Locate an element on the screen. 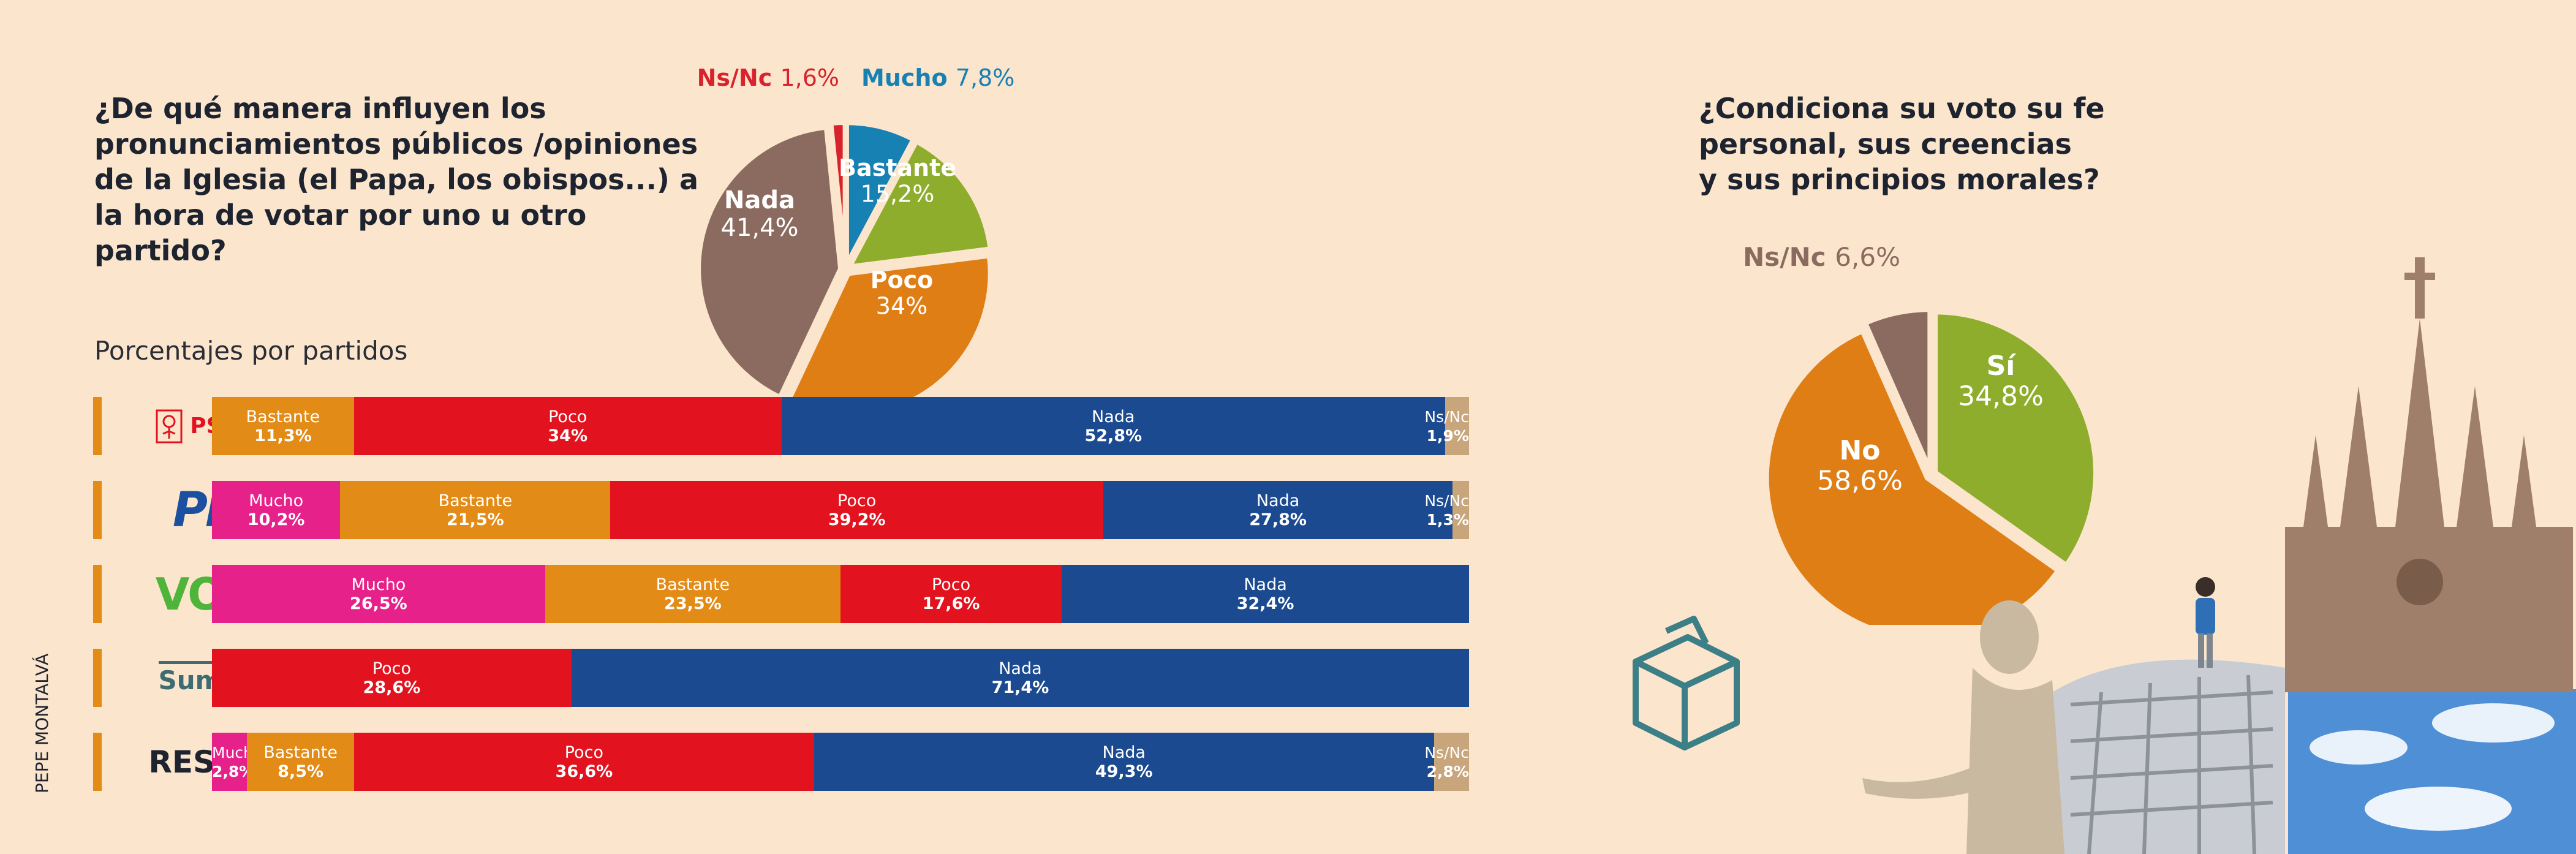 This screenshot has width=2576, height=854. pie-slice-mucho is located at coordinates (880, 193).